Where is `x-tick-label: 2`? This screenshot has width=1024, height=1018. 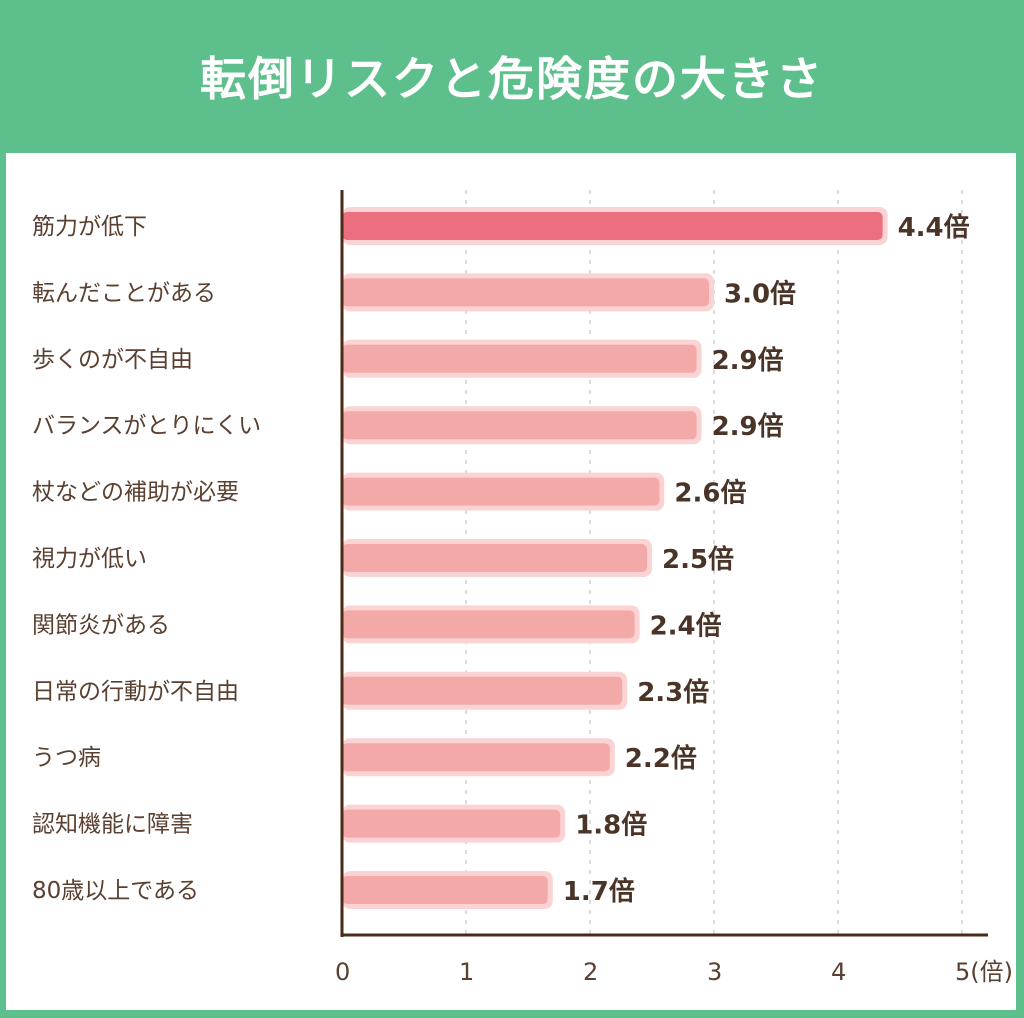
x-tick-label: 2 is located at coordinates (590, 972).